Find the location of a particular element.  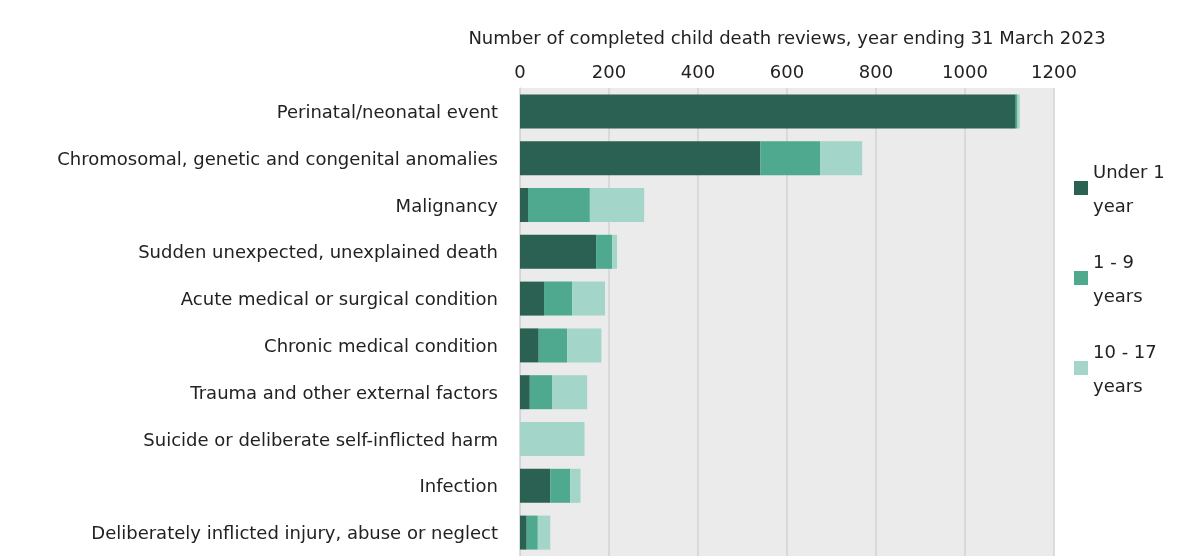

x-tick-label: 200 is located at coordinates (609, 71).